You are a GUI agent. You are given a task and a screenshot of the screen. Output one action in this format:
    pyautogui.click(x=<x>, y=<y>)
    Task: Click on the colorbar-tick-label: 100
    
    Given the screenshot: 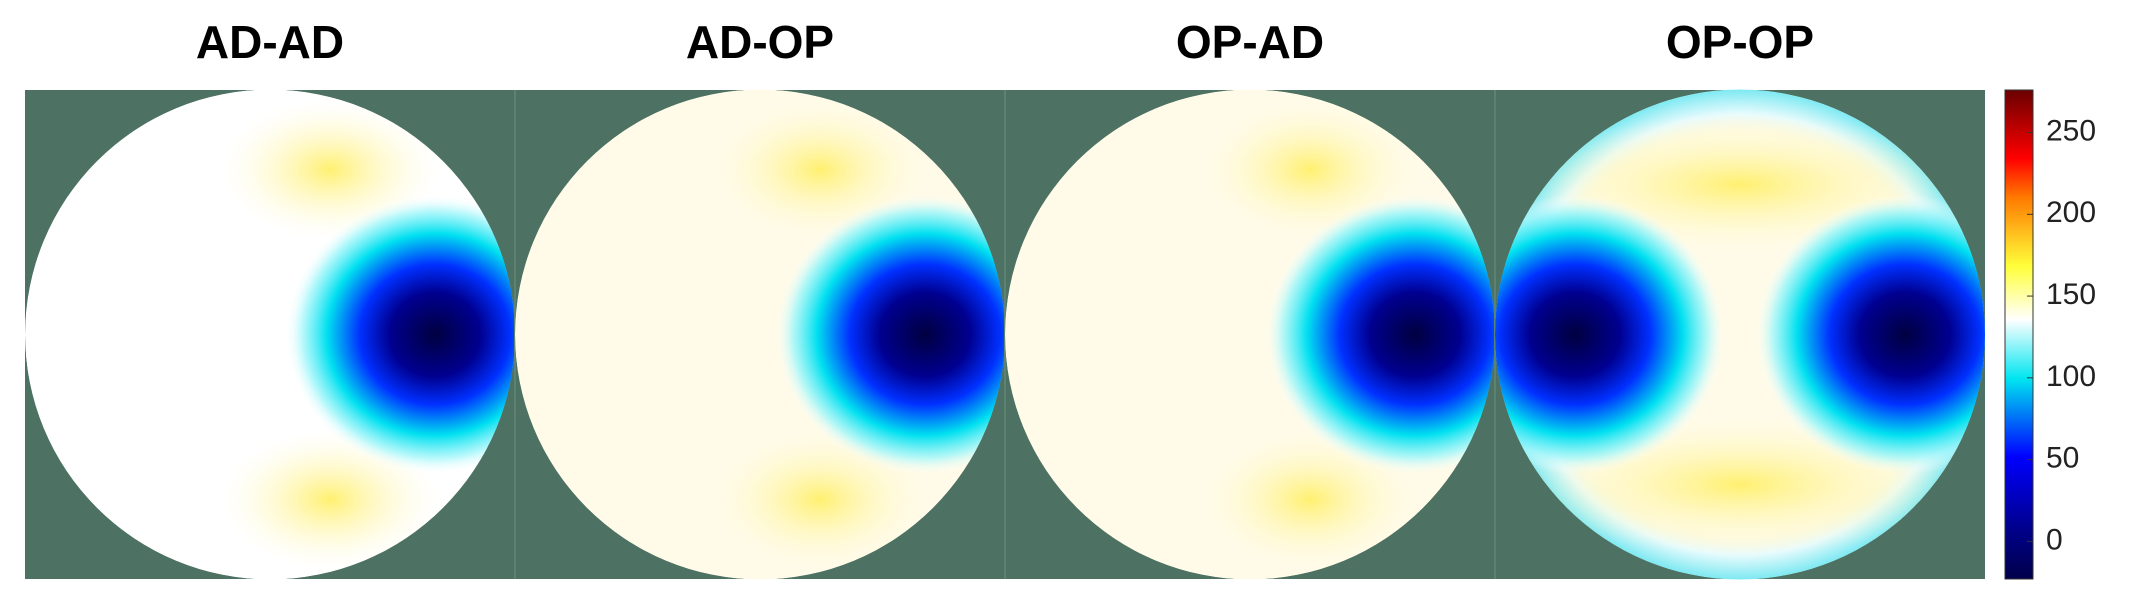 What is the action you would take?
    pyautogui.click(x=2071, y=376)
    